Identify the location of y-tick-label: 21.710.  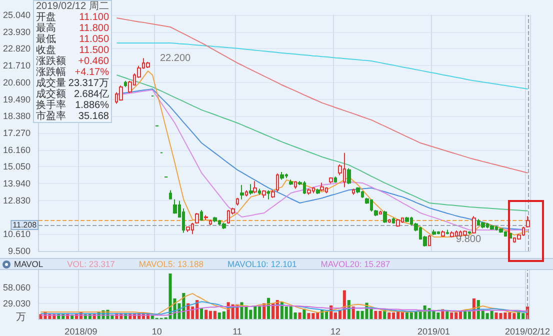
(16, 65).